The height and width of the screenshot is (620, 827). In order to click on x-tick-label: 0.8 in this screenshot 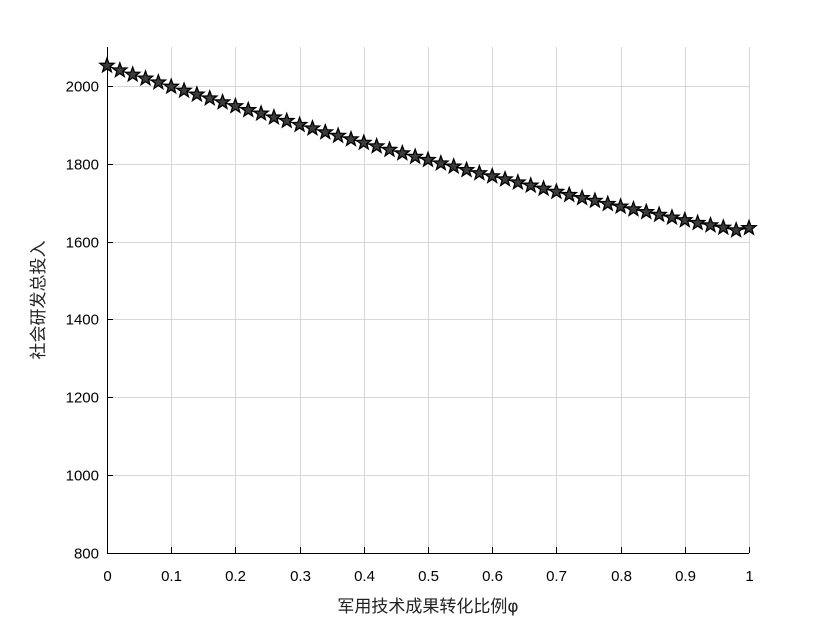, I will do `click(621, 576)`.